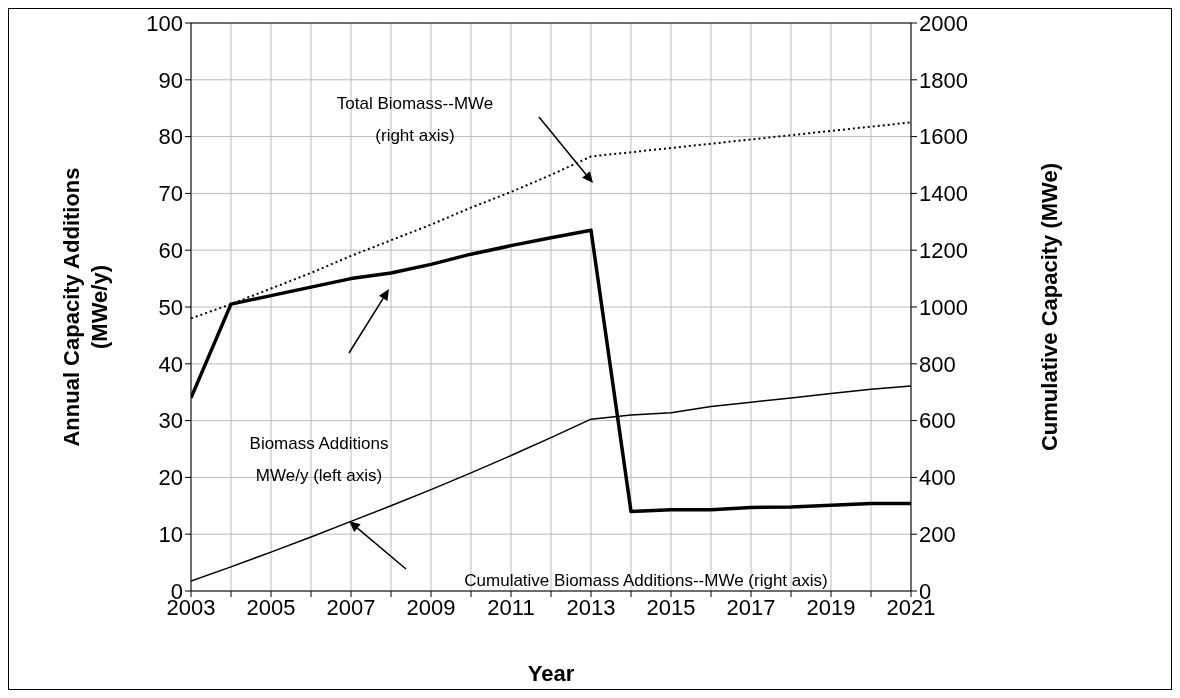  What do you see at coordinates (170, 535) in the screenshot?
I see `y-tick-label: 10` at bounding box center [170, 535].